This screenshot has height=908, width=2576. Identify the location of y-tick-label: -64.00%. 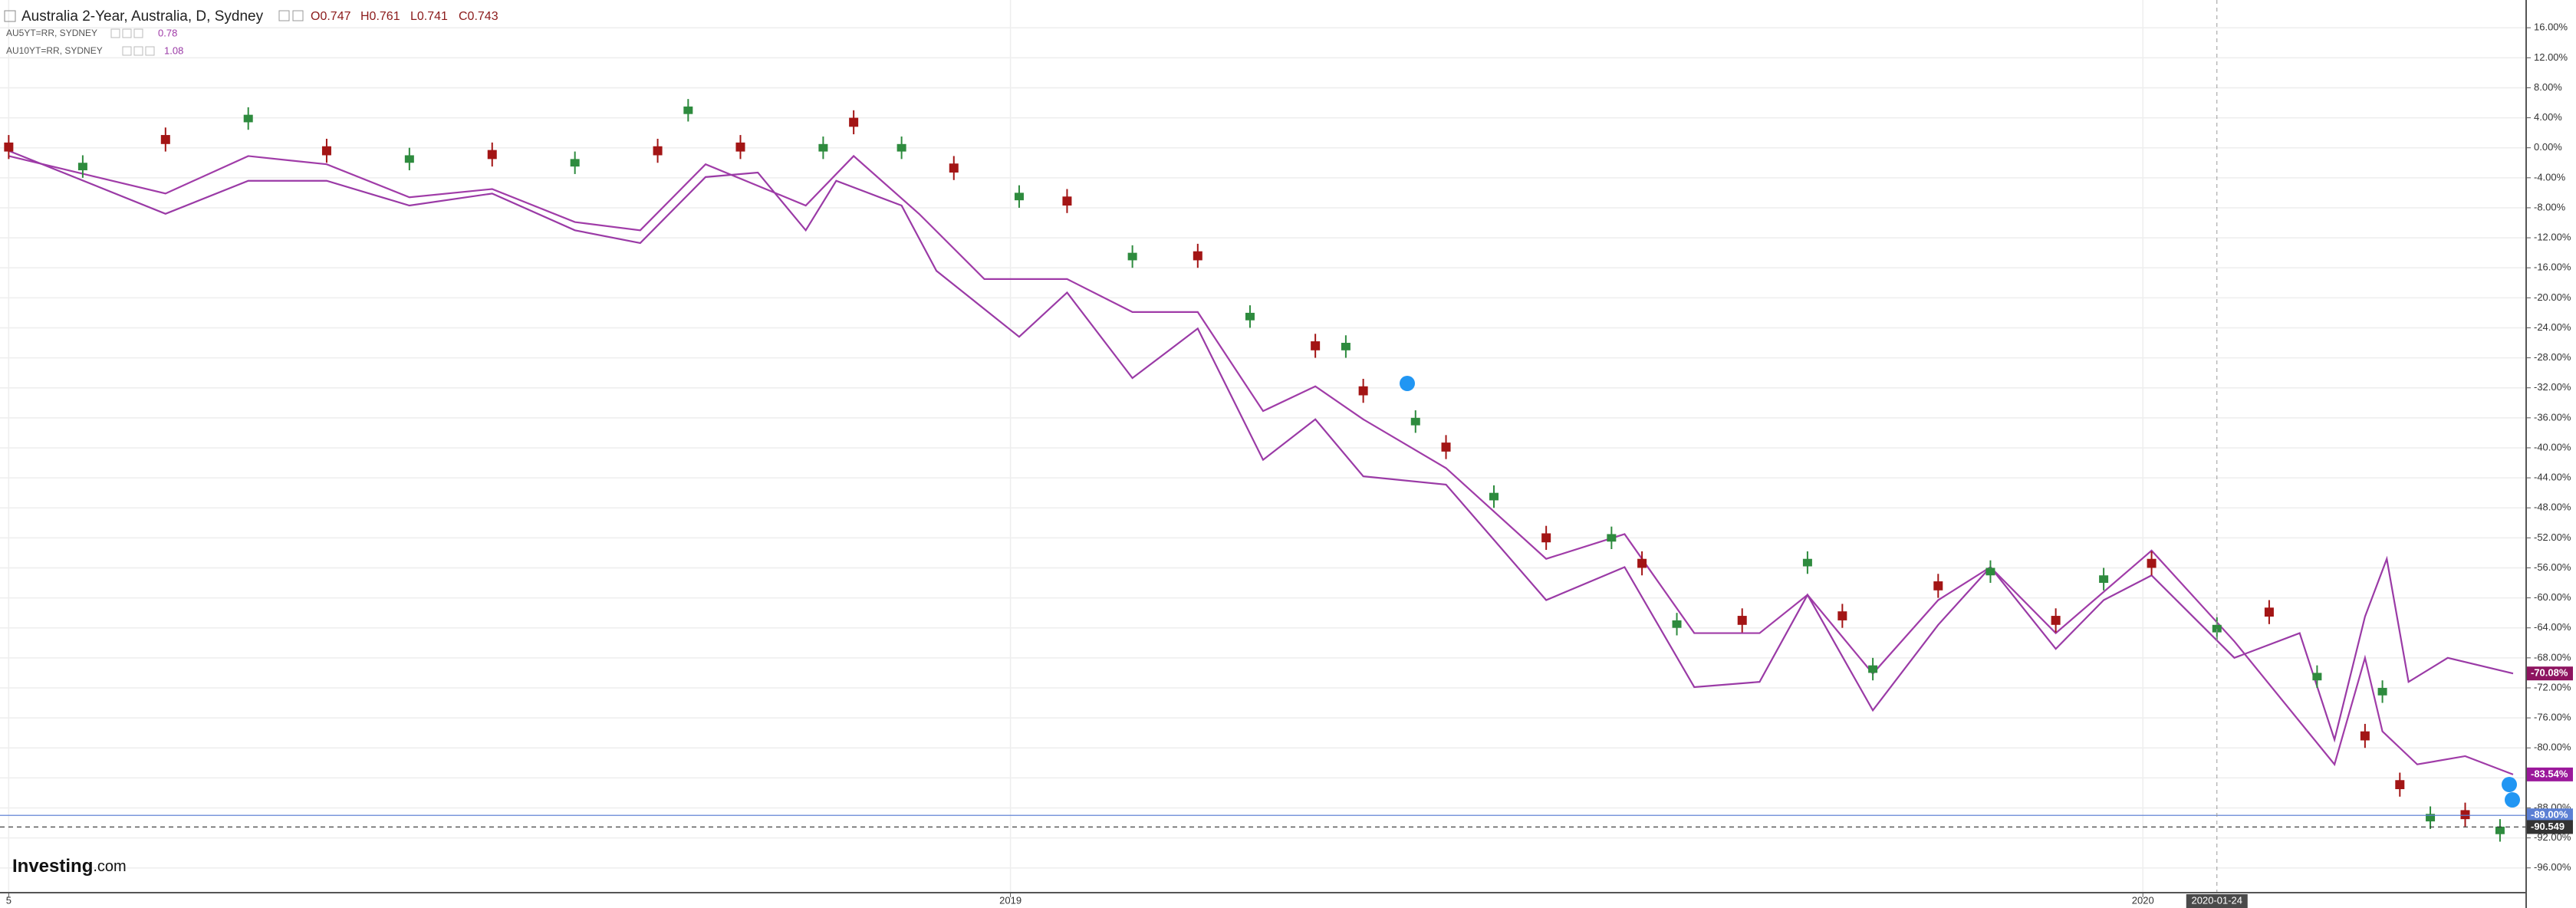
(2552, 627).